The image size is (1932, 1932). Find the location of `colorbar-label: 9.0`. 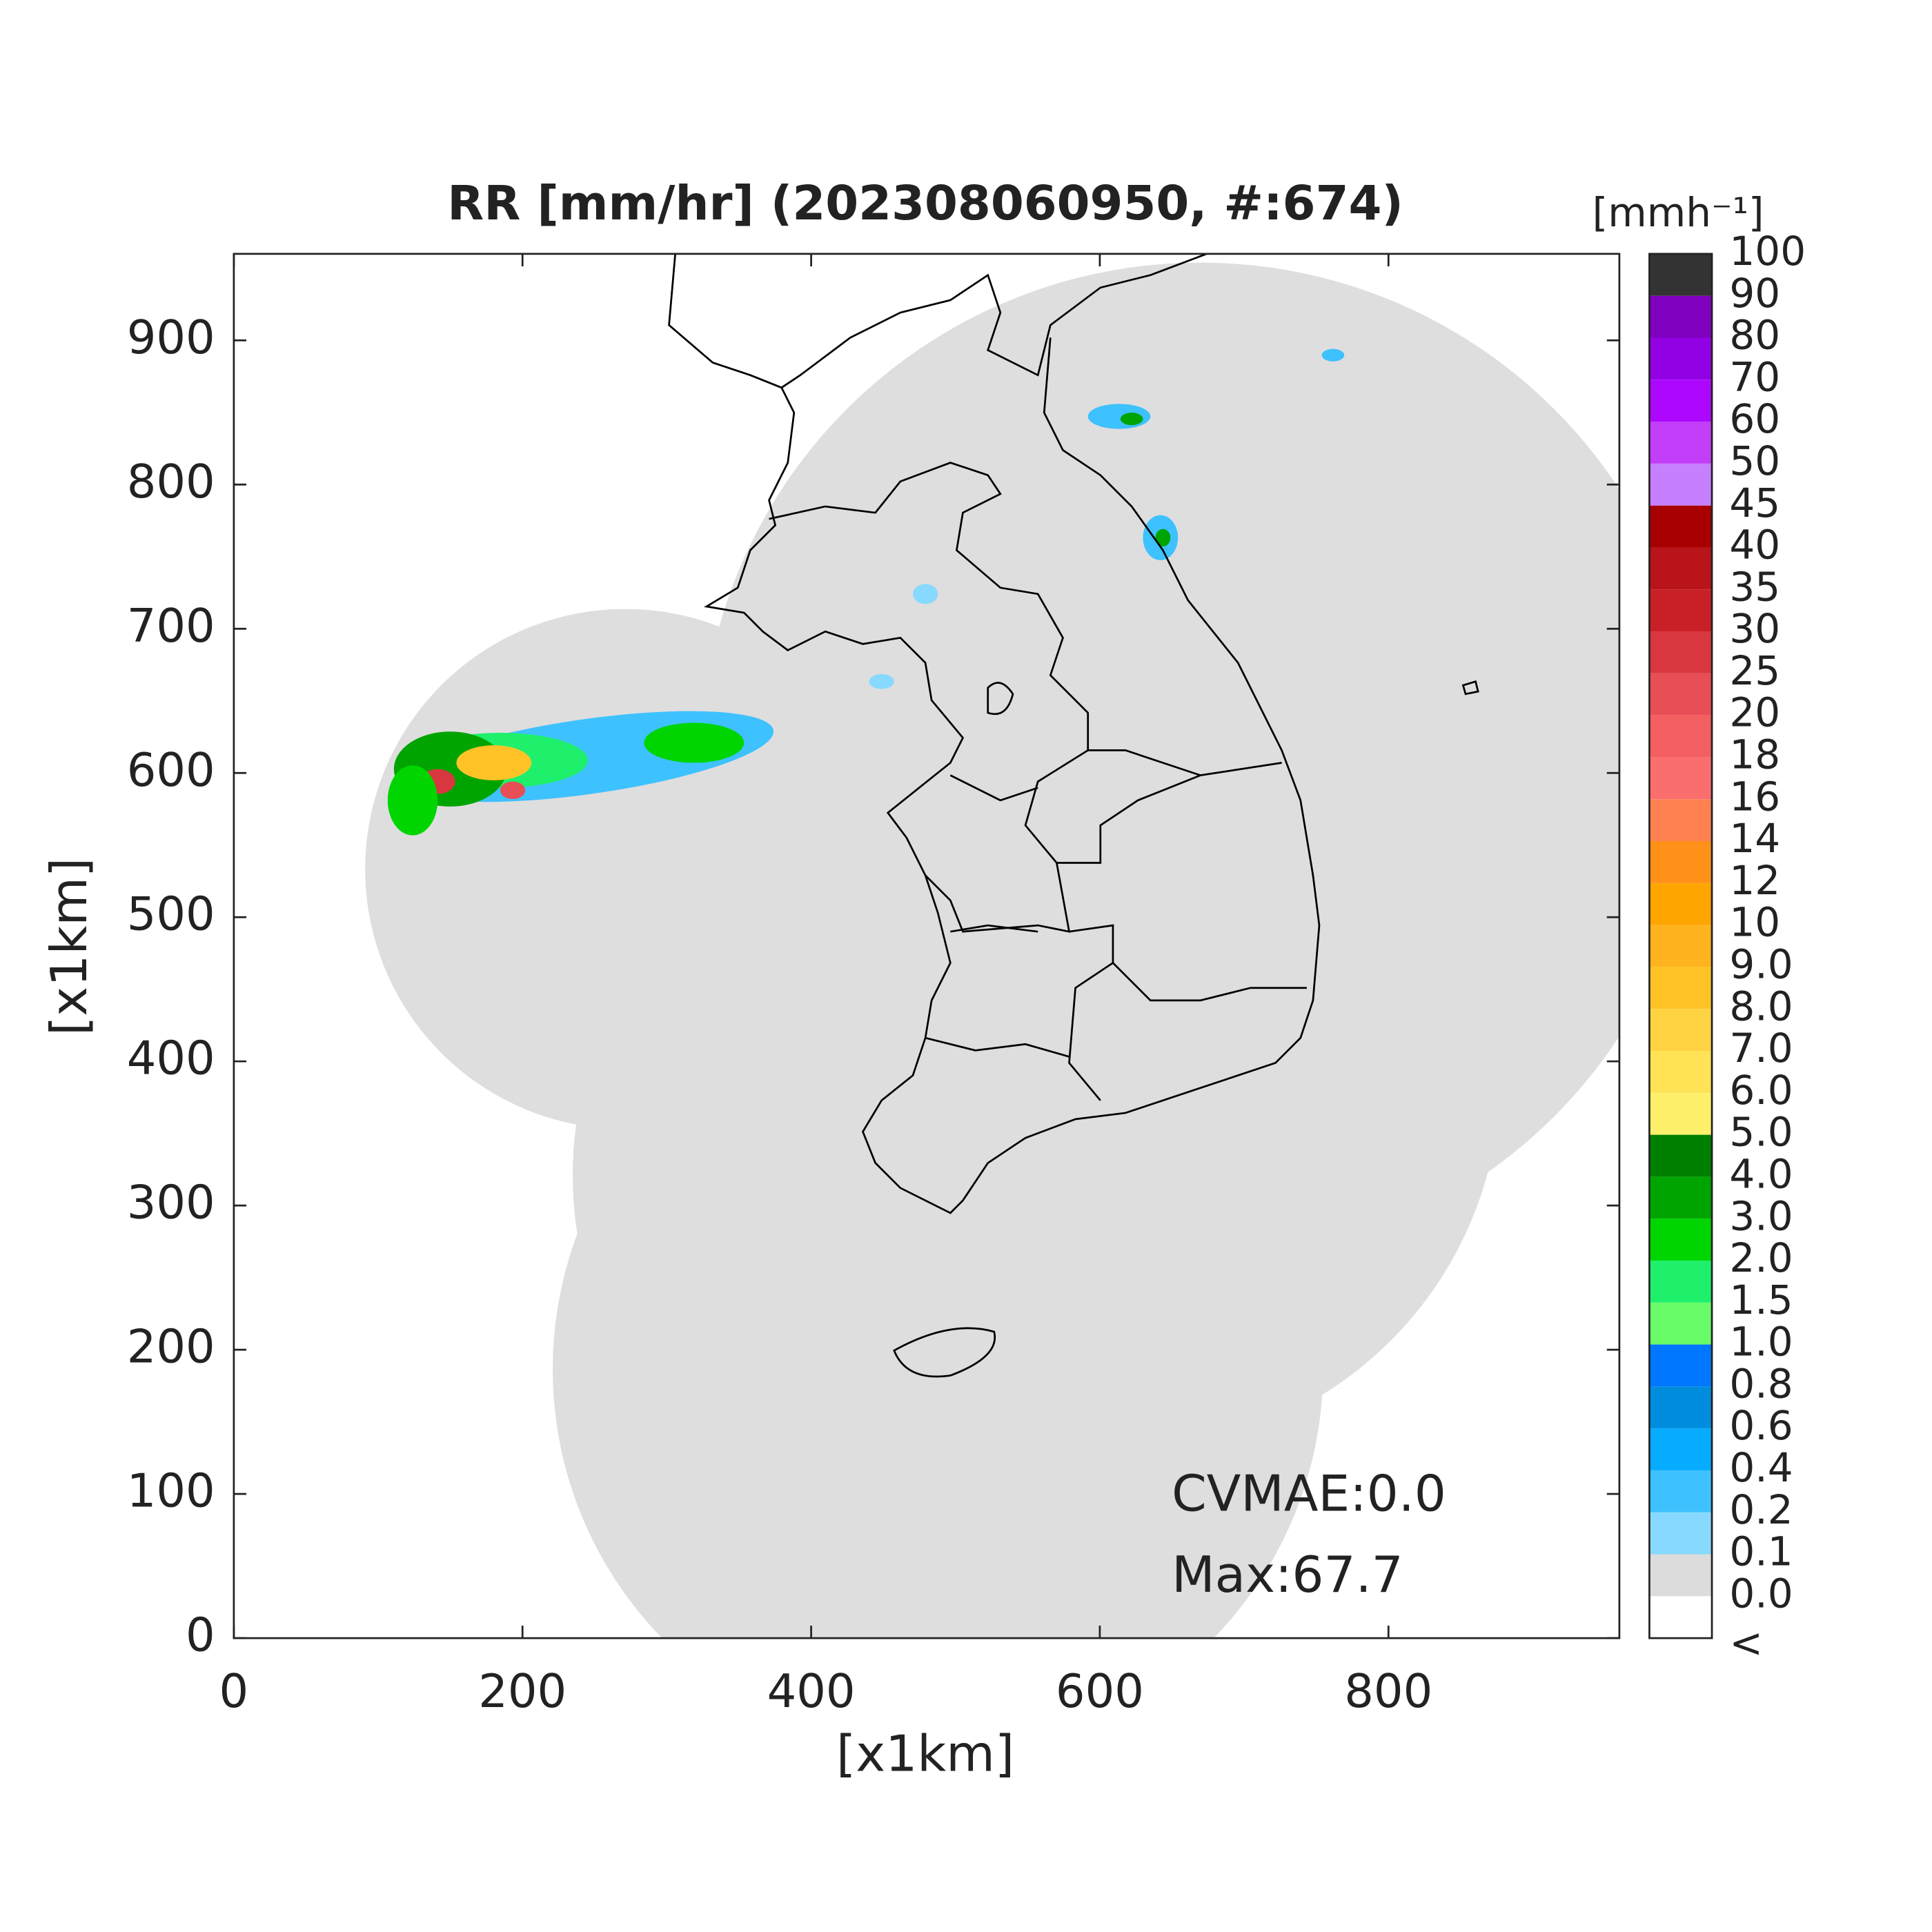

colorbar-label: 9.0 is located at coordinates (1761, 964).